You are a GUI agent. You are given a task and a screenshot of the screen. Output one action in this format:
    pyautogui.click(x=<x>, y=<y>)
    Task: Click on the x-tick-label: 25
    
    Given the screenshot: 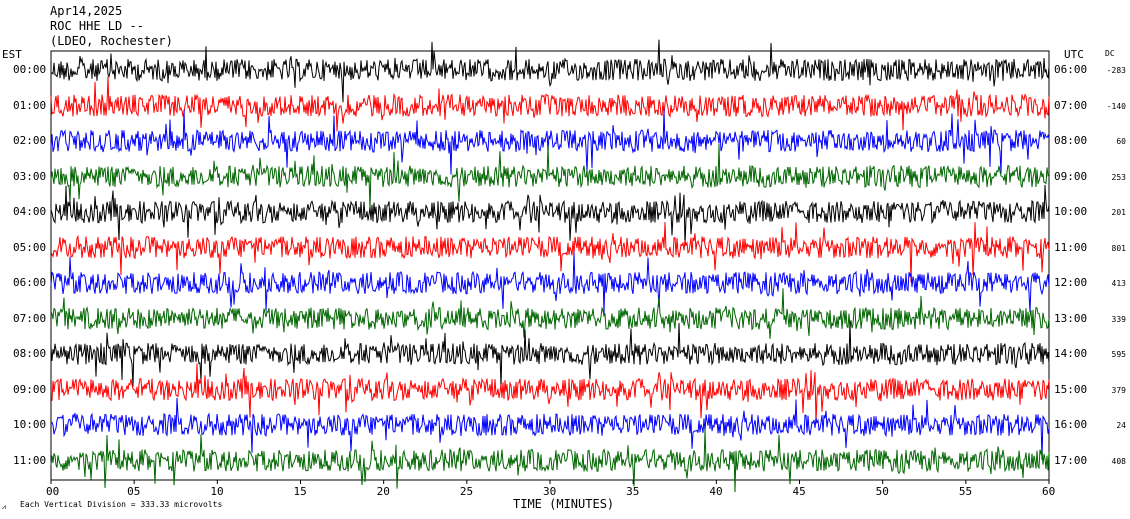 What is the action you would take?
    pyautogui.click(x=466, y=491)
    